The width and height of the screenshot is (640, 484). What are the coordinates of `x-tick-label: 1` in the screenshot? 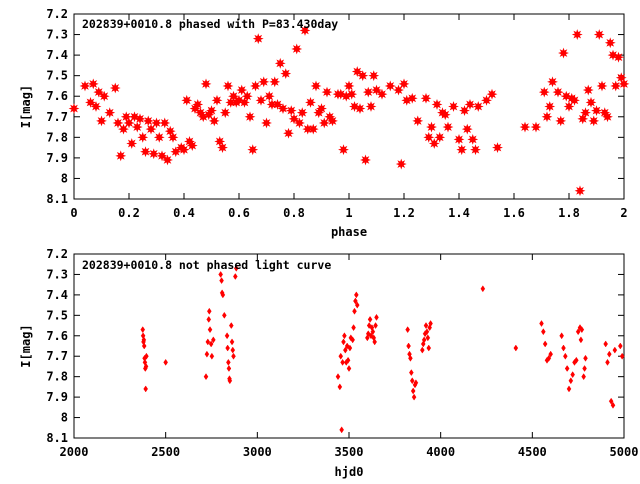 It's located at (348, 213).